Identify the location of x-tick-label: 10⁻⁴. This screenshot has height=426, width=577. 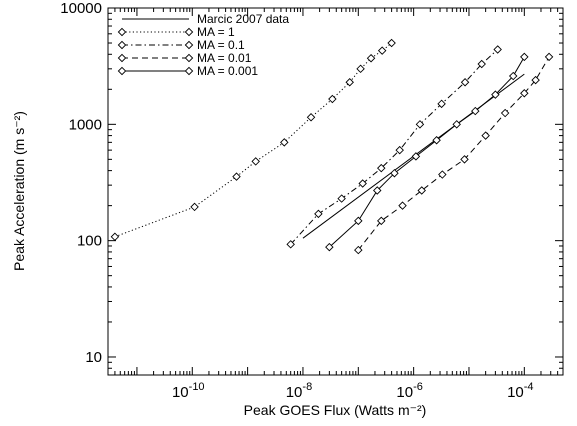
(520, 391).